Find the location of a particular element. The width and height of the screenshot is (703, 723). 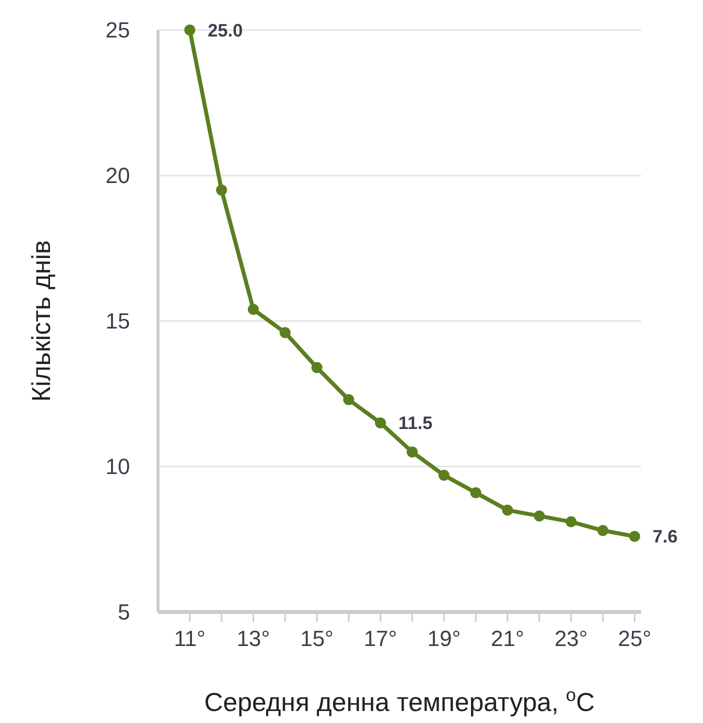

y-tick-label: 5 is located at coordinates (124, 612).